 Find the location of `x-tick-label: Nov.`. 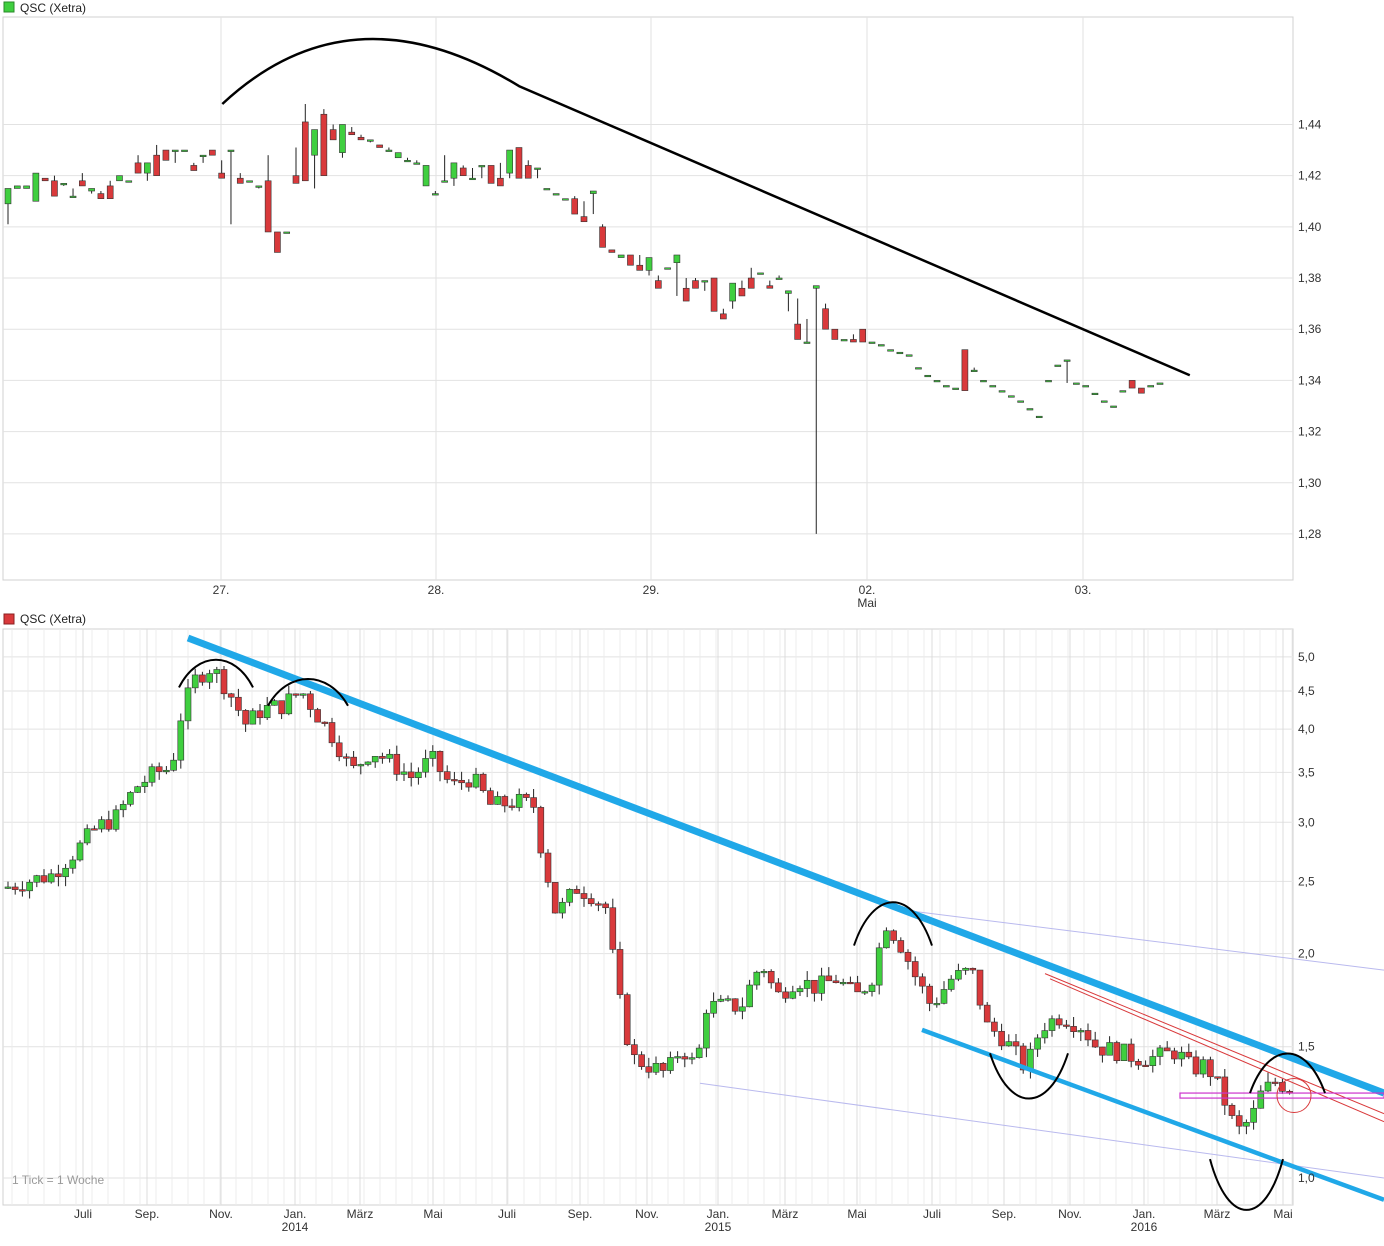

x-tick-label: Nov. is located at coordinates (647, 1214).